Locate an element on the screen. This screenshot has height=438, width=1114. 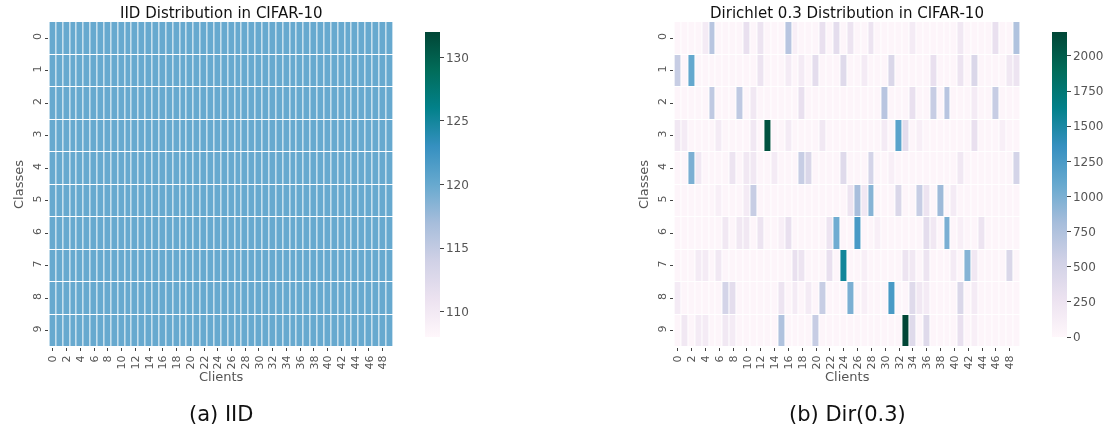
color-bar-label: 1750 is located at coordinates (1088, 91).